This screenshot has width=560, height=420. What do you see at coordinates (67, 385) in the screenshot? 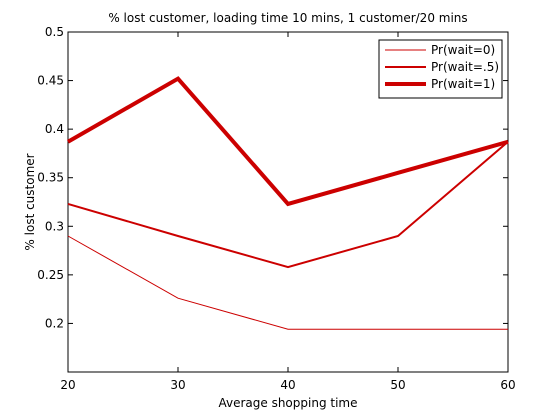
I see `x-tick-label: 20` at bounding box center [67, 385].